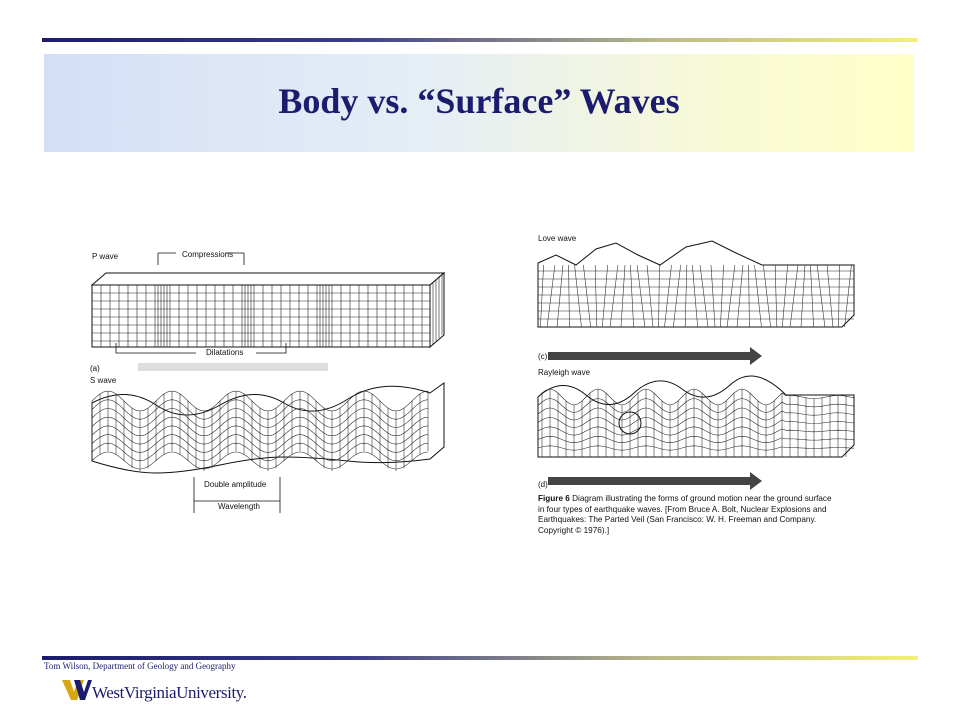  Describe the element at coordinates (696, 416) in the screenshot. I see `rayleigh-wave-block` at that location.